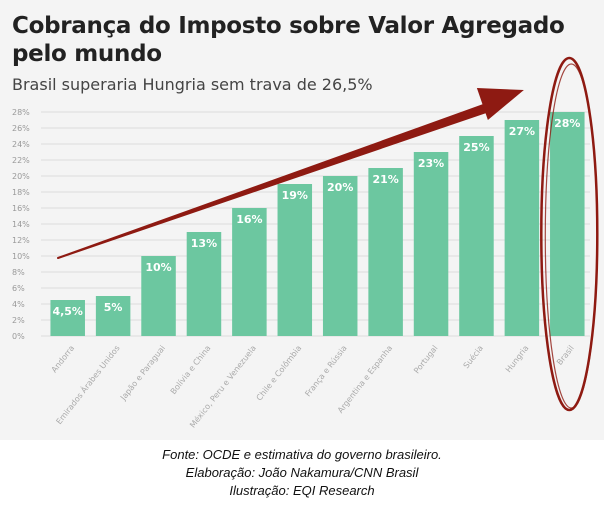  What do you see at coordinates (500, 104) in the screenshot?
I see `arrow-head` at bounding box center [500, 104].